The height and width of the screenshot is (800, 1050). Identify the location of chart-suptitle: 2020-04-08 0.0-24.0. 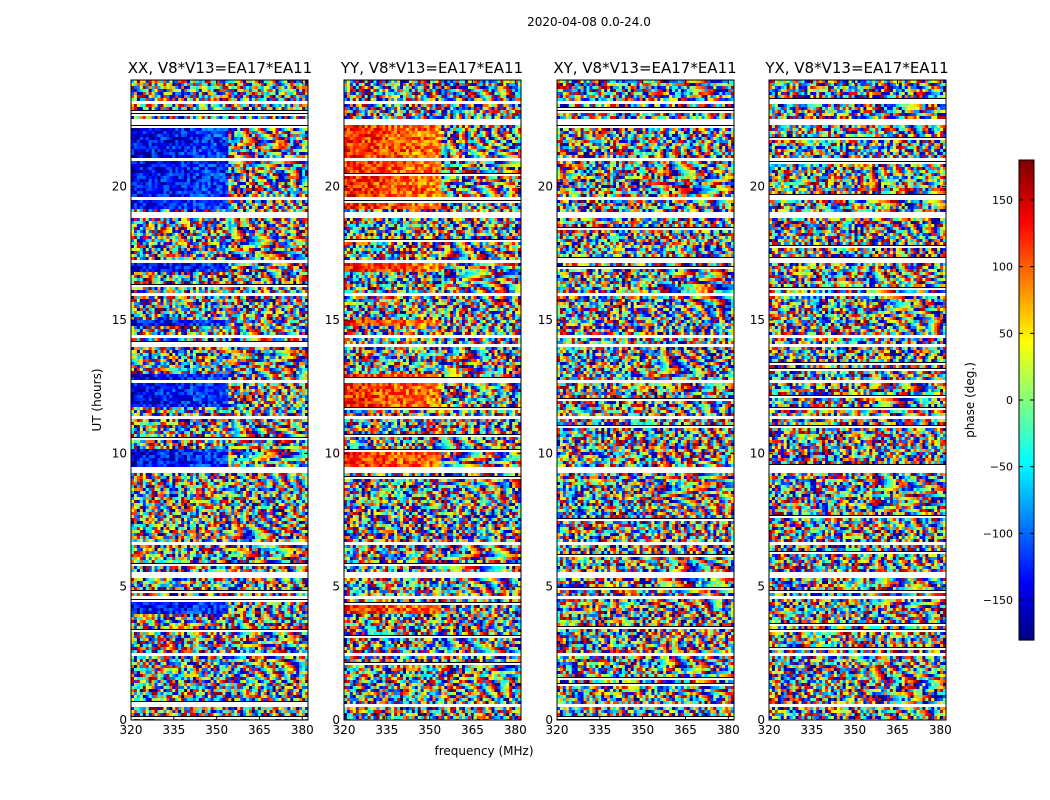
(589, 22).